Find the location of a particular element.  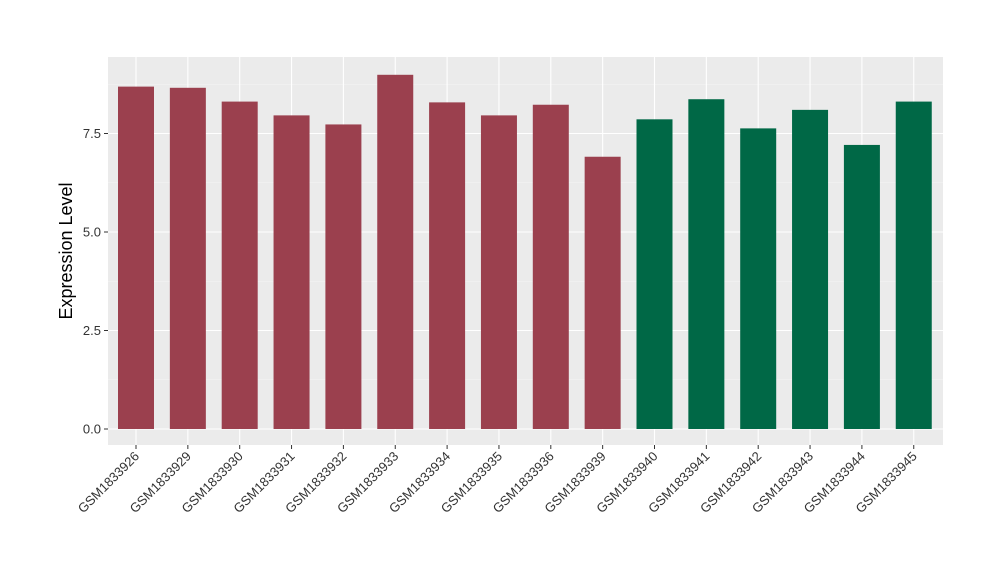

bar-GSM1833932 is located at coordinates (343, 277).